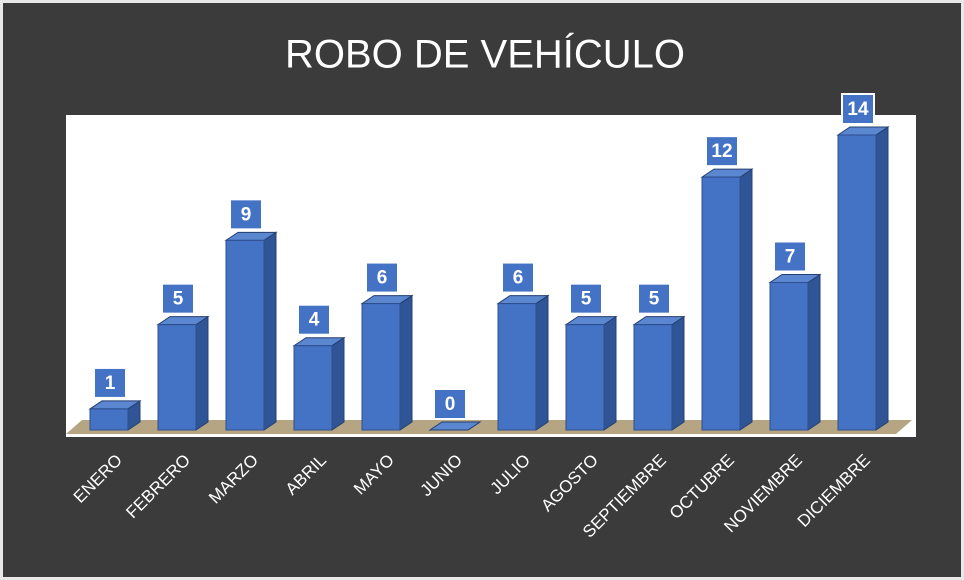 The width and height of the screenshot is (964, 580). Describe the element at coordinates (485, 54) in the screenshot. I see `chart-title: ROBO DE VEHÍCULO` at that location.